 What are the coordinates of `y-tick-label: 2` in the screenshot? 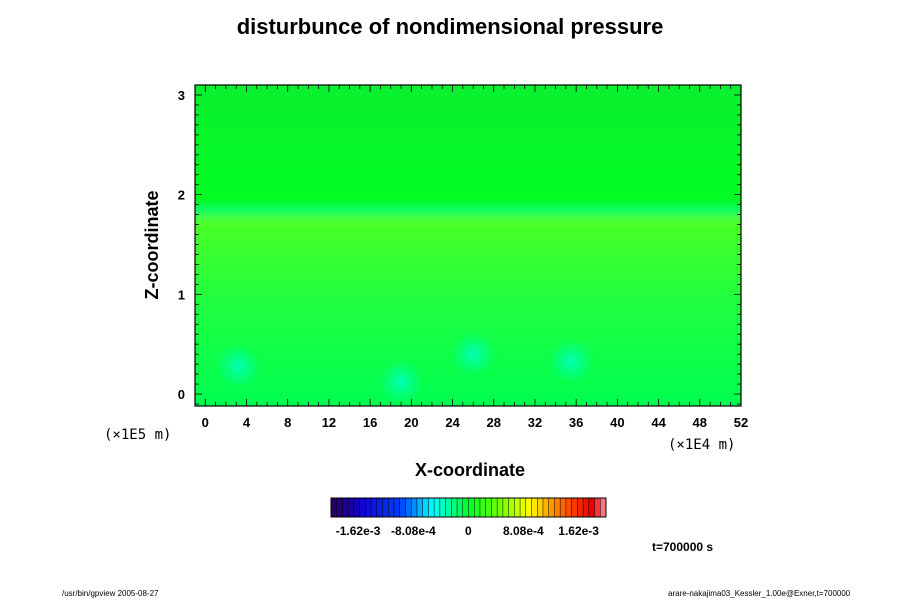 It's located at (181, 195).